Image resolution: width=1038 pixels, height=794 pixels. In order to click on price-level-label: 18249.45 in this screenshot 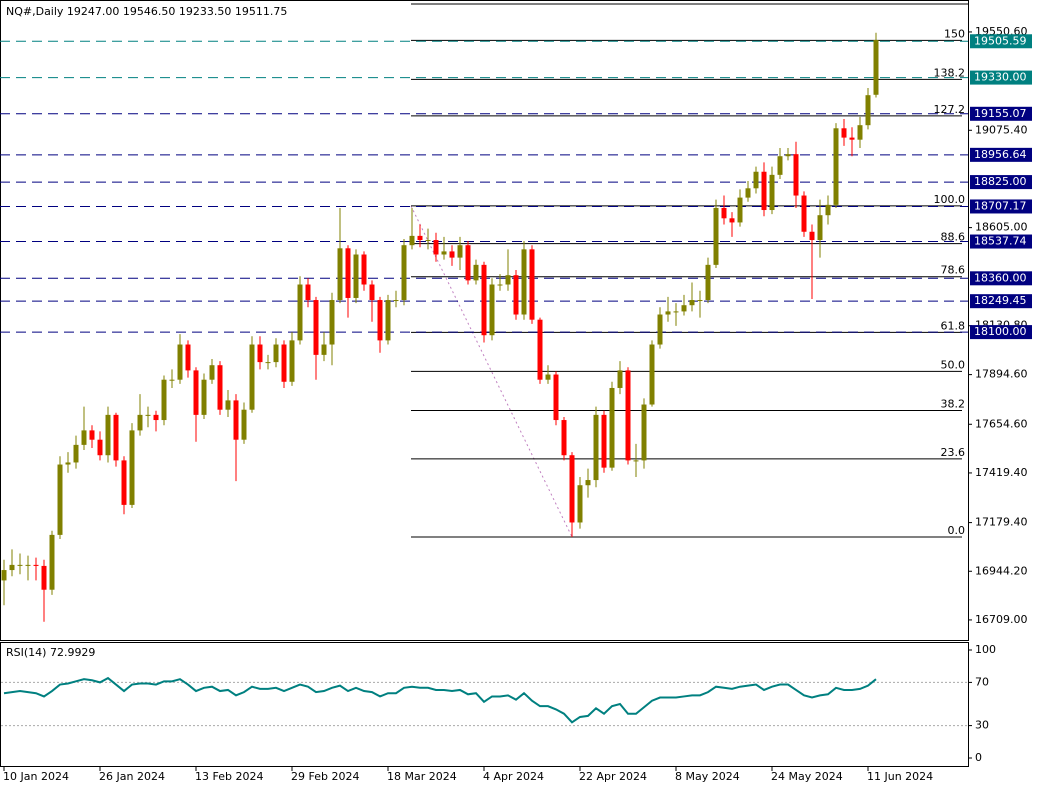, I will do `click(1000, 300)`.